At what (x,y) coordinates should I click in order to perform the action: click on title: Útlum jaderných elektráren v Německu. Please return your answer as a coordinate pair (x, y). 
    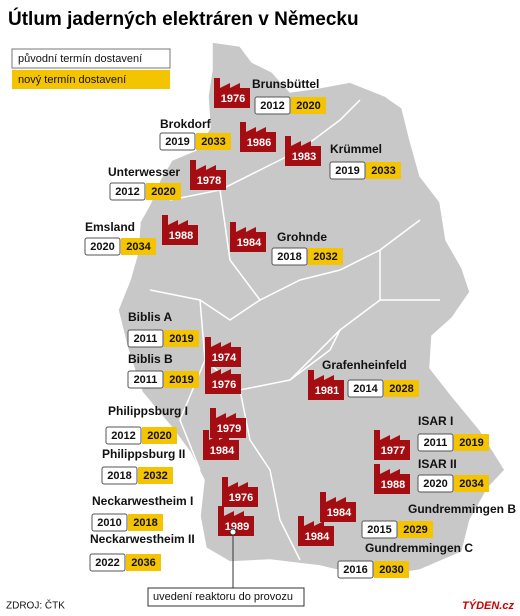
    Looking at the image, I should click on (183, 19).